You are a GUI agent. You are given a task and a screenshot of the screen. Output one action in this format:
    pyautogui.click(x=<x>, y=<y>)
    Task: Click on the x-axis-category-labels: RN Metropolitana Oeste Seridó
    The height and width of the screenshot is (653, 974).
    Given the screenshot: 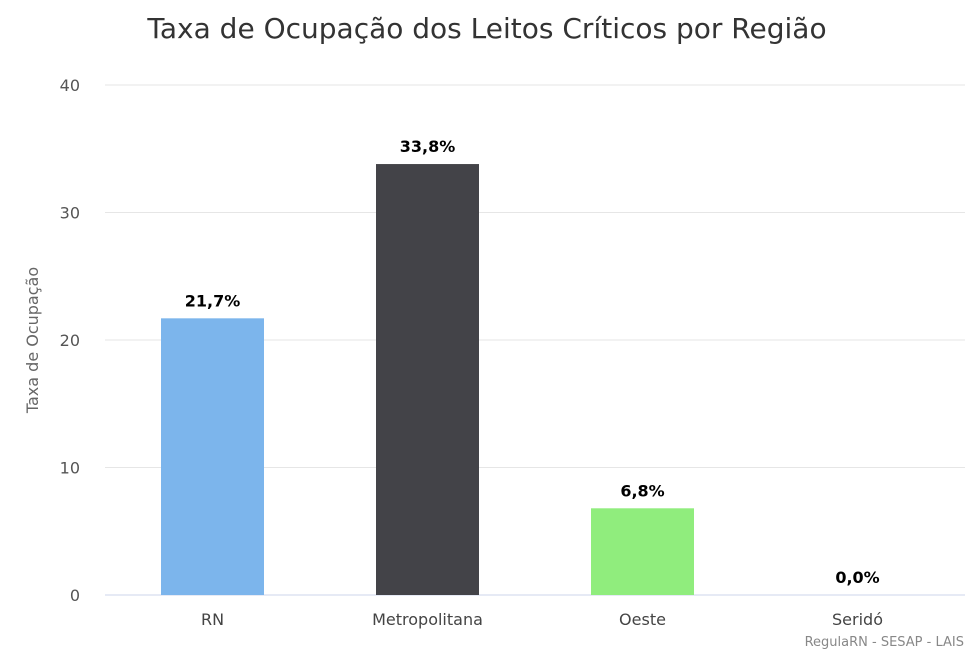 What is the action you would take?
    pyautogui.click(x=542, y=619)
    